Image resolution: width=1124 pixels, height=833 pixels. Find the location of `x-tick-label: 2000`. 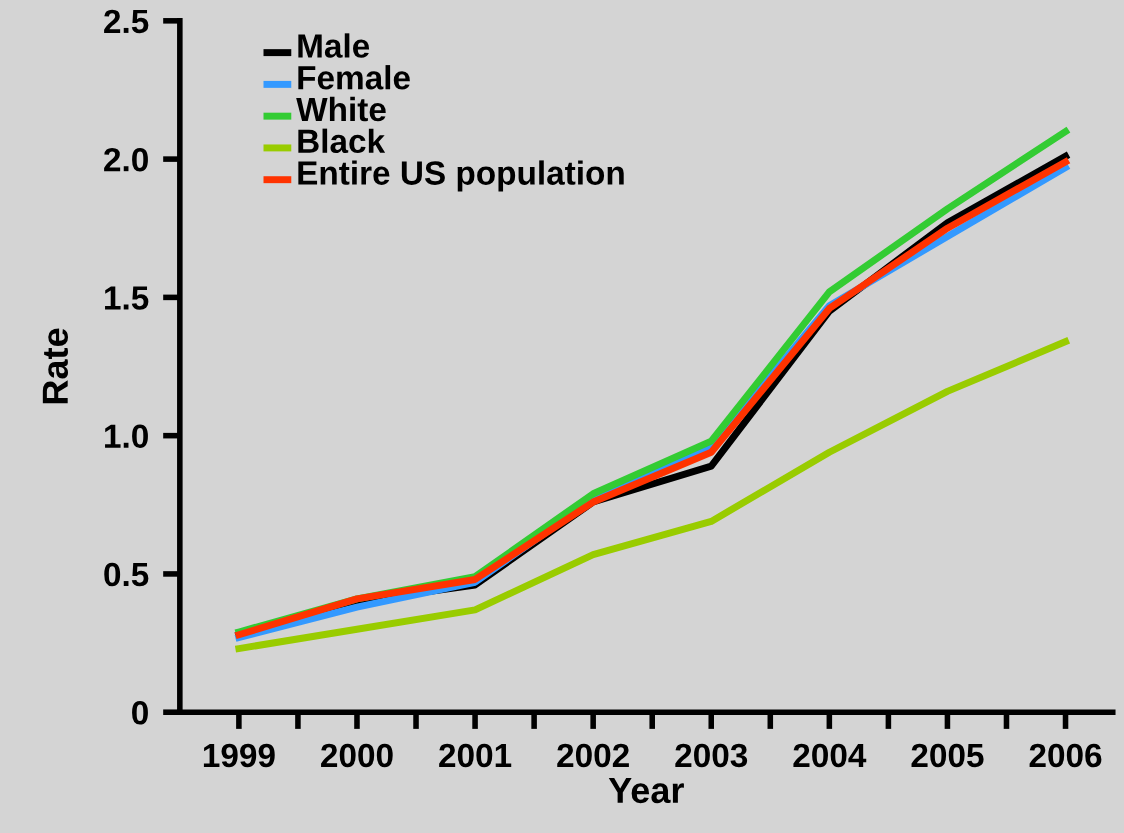

x-tick-label: 2000 is located at coordinates (357, 755).